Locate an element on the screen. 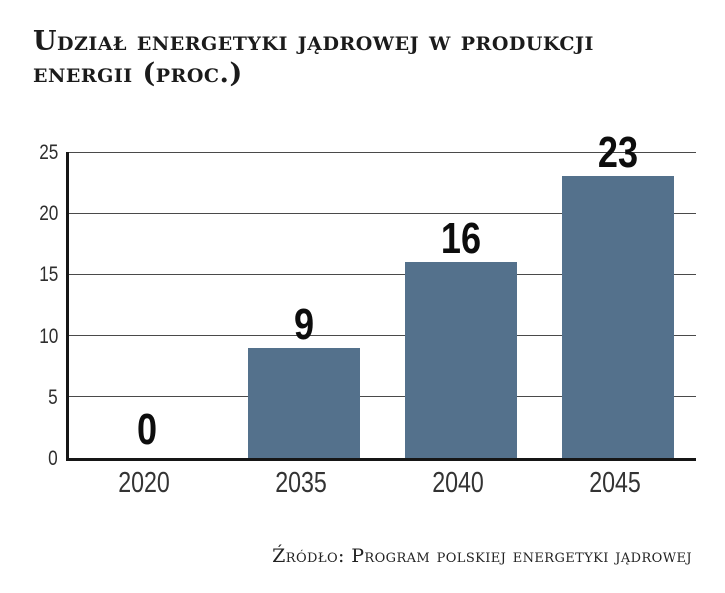 The height and width of the screenshot is (593, 725). x-axis-labels: 2020 2035 2040 2045 is located at coordinates (362, 486).